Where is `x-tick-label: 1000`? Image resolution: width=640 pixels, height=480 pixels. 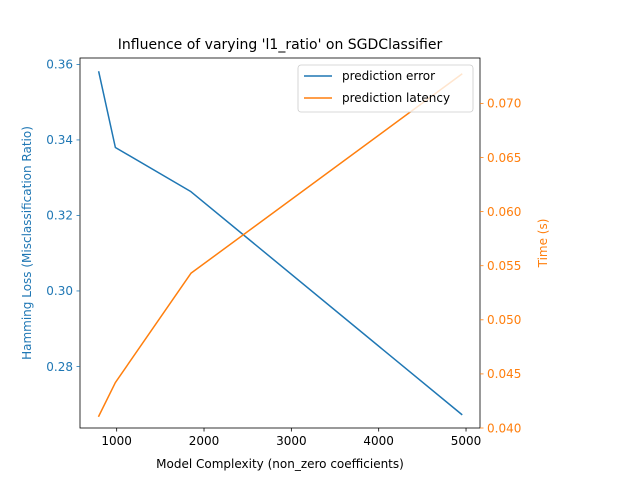
x-tick-label: 1000 is located at coordinates (116, 441).